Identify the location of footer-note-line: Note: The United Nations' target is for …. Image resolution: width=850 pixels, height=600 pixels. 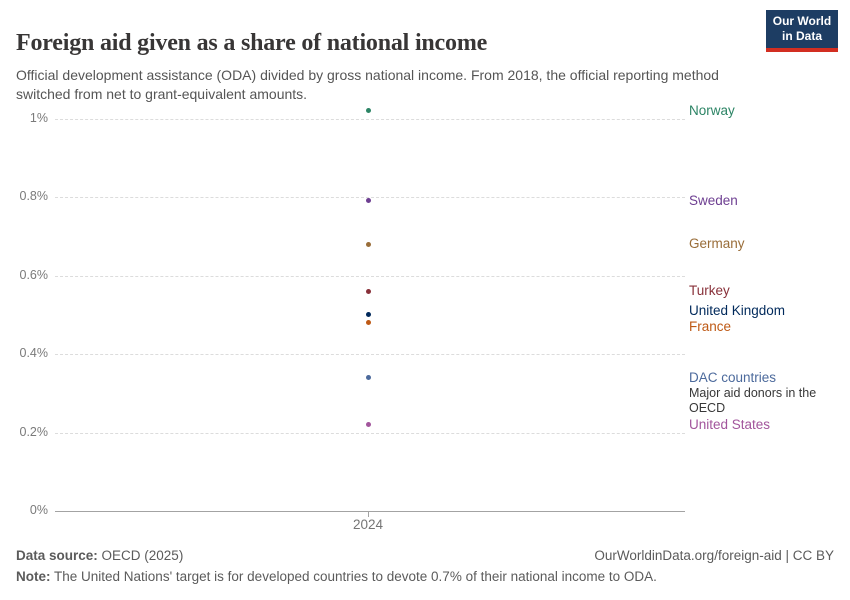
(425, 576).